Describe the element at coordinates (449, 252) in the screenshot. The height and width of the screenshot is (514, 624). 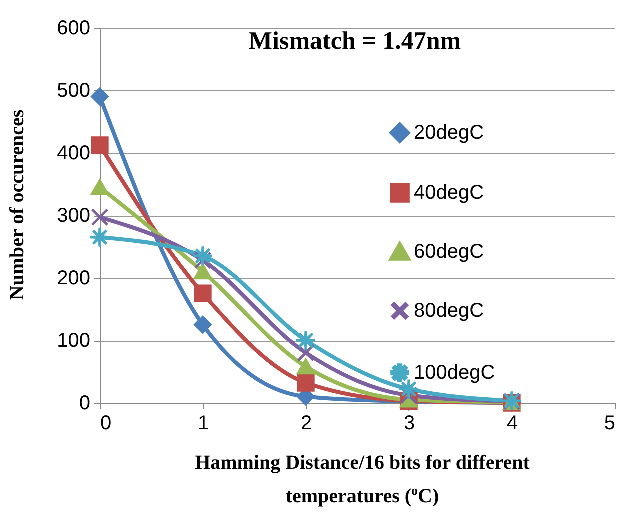
I see `legend-label: 60degC` at that location.